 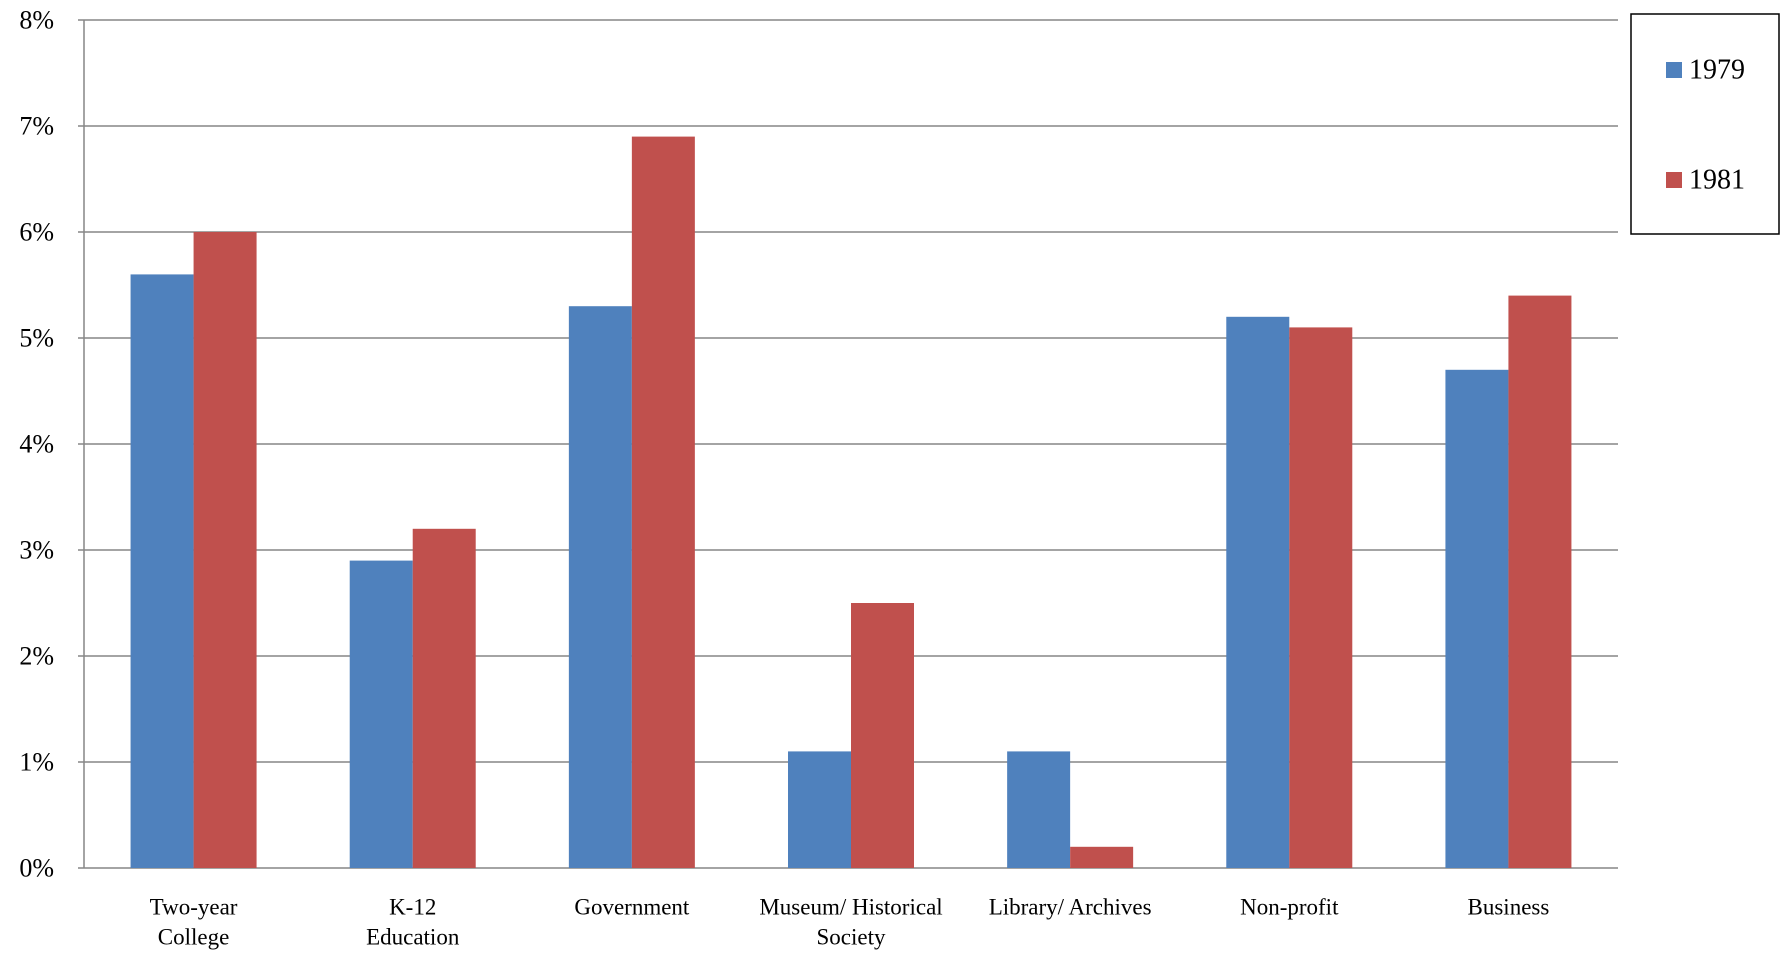 I want to click on x-category-label: Society, so click(x=851, y=937).